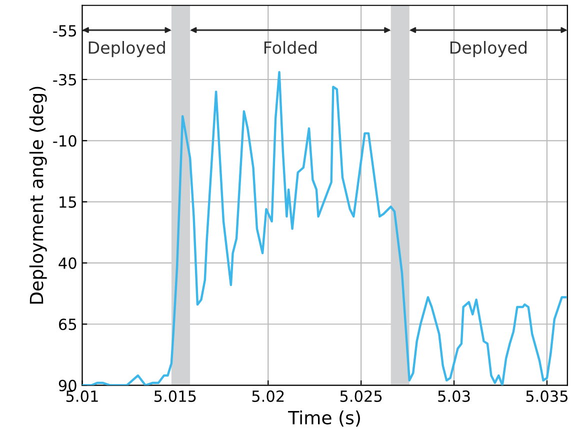 This screenshot has height=448, width=579. What do you see at coordinates (67, 263) in the screenshot?
I see `y-tick-label: 40` at bounding box center [67, 263].